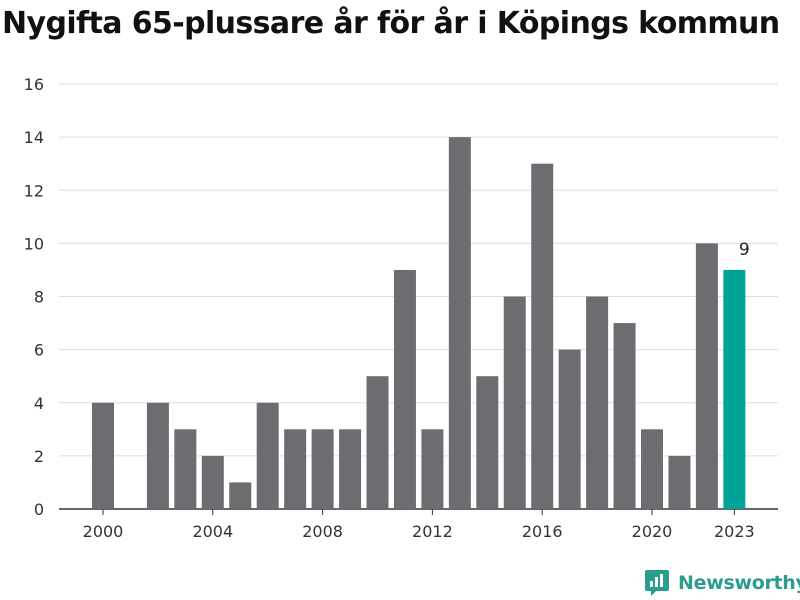  I want to click on y-tick-label: 4, so click(39, 403).